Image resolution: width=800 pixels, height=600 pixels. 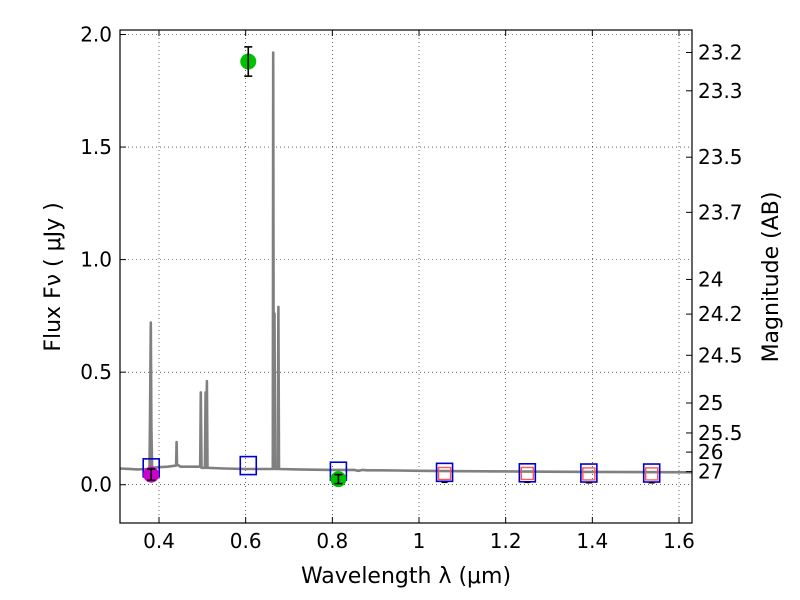 What do you see at coordinates (720, 91) in the screenshot?
I see `magnitude-tick-label: 23.3` at bounding box center [720, 91].